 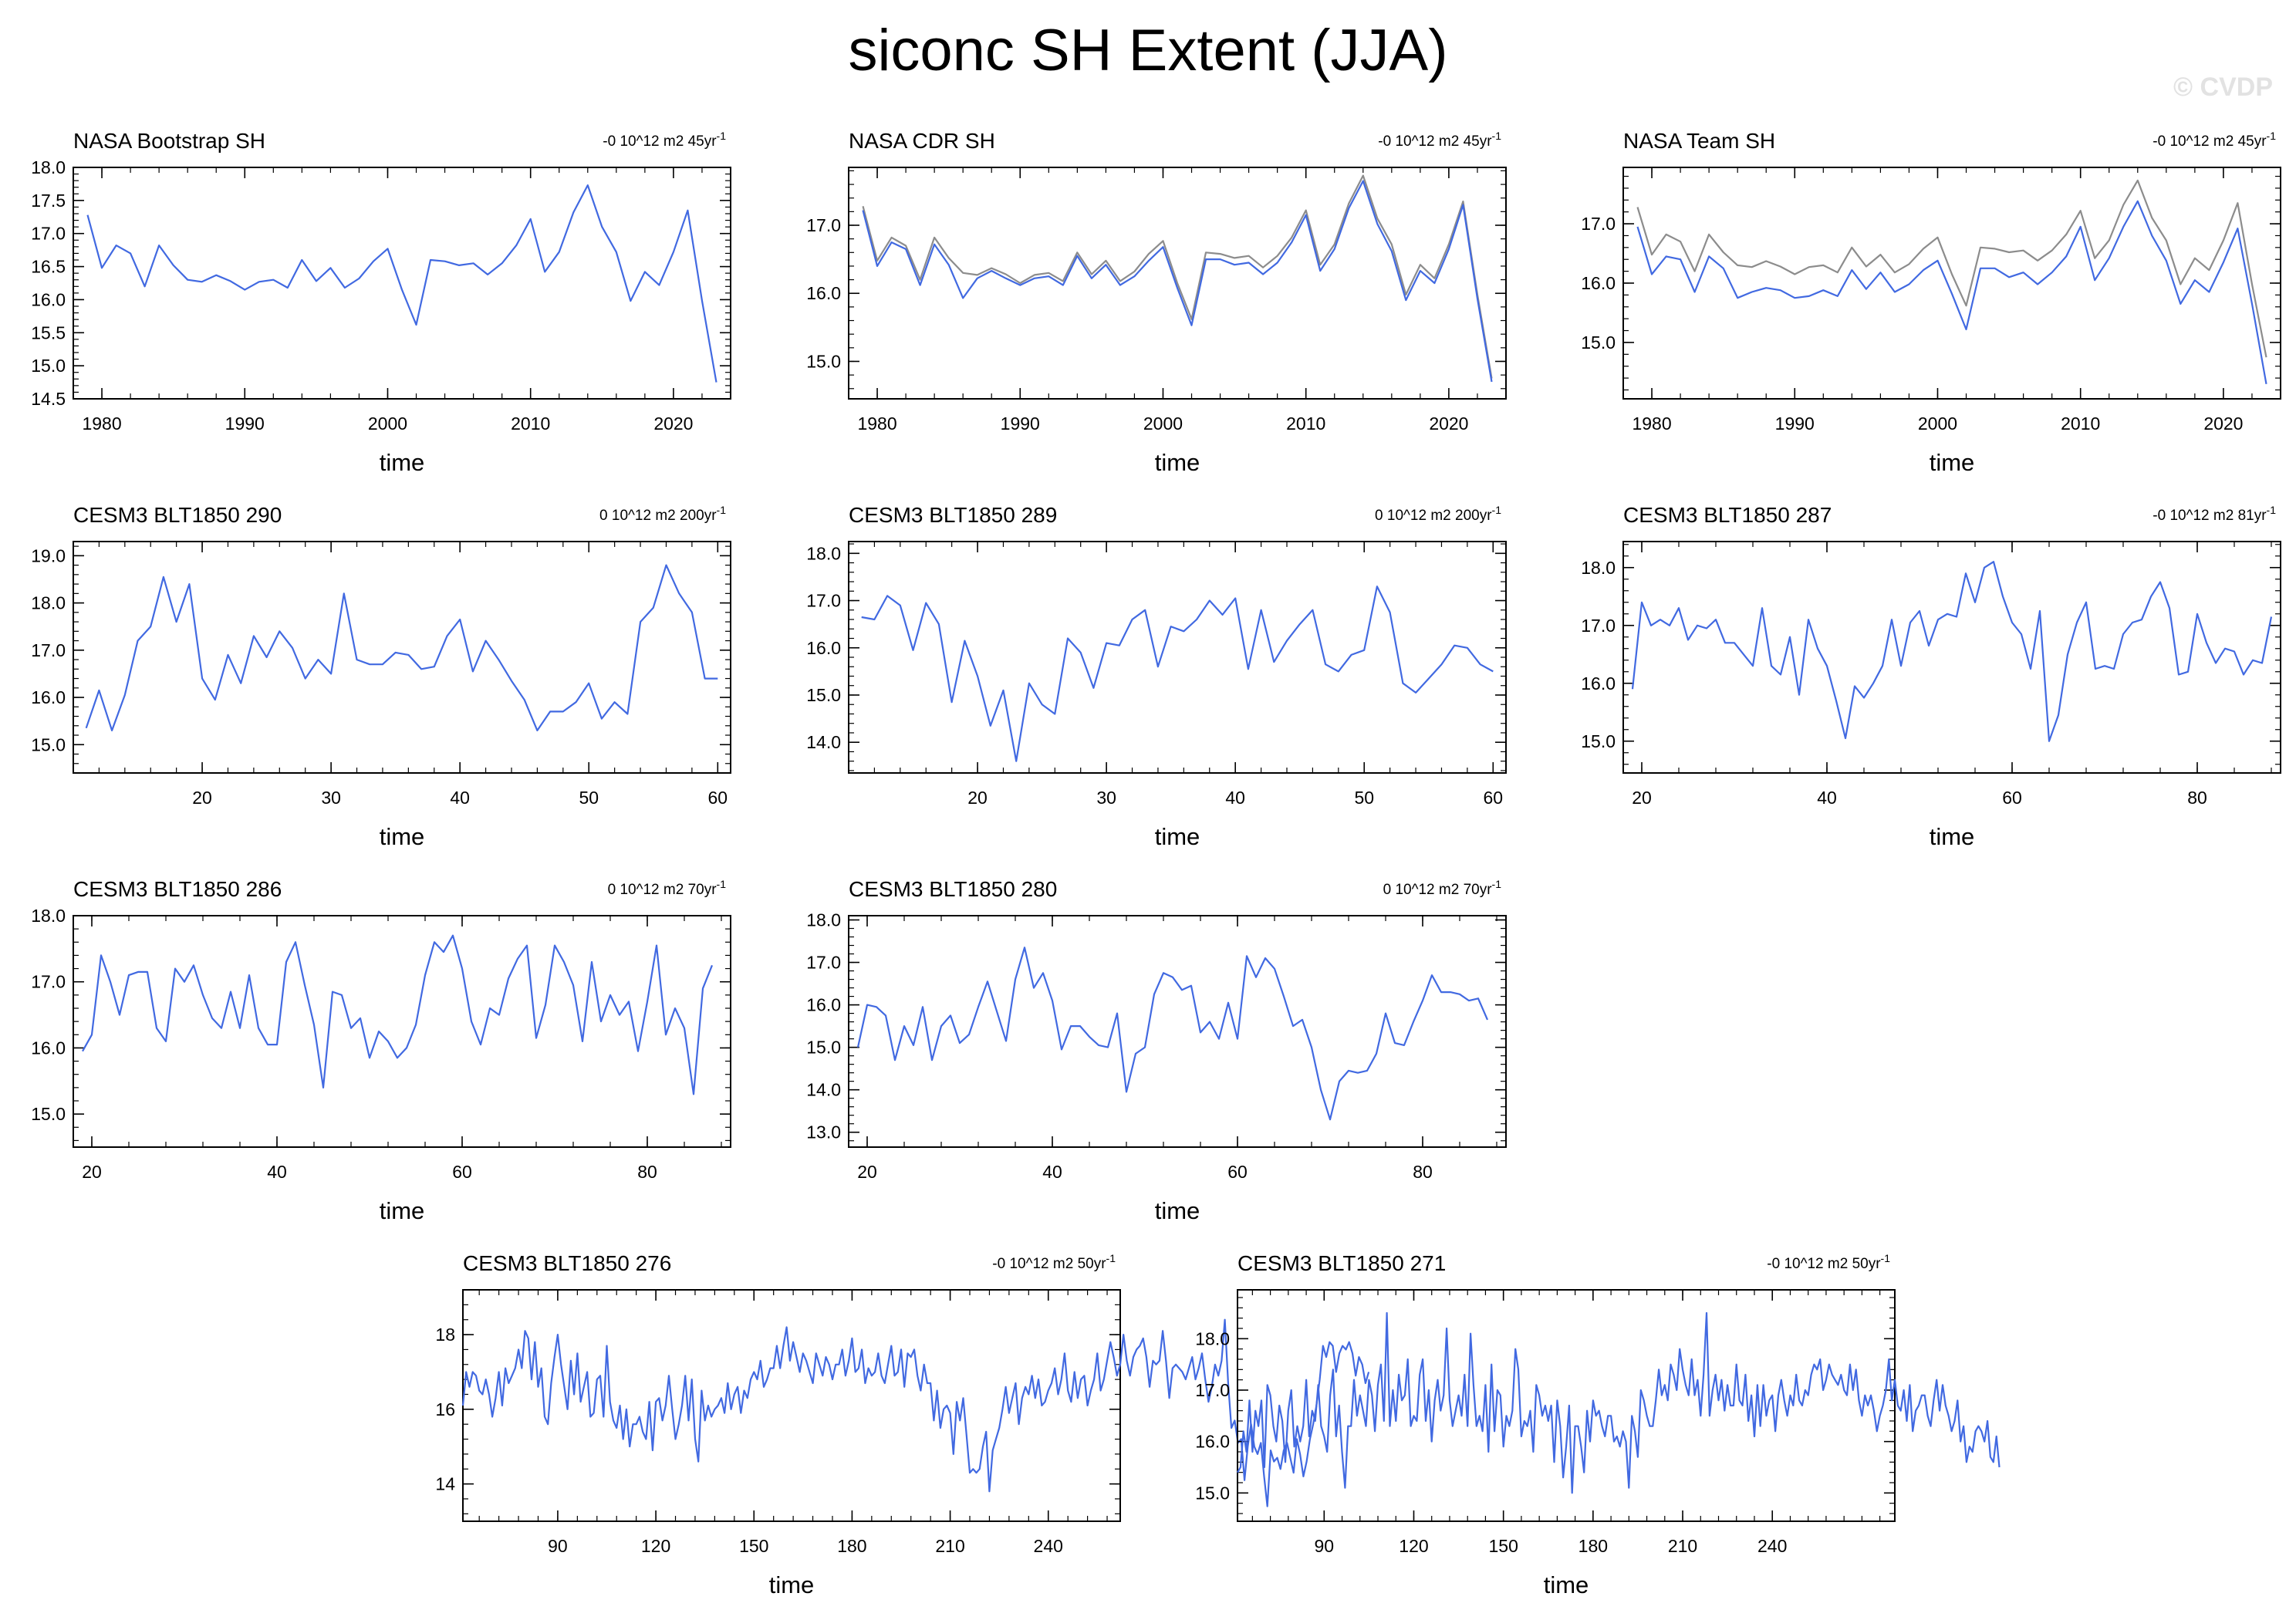 What do you see at coordinates (177, 889) in the screenshot?
I see `panel-title: CESM3 BLT1850 286` at bounding box center [177, 889].